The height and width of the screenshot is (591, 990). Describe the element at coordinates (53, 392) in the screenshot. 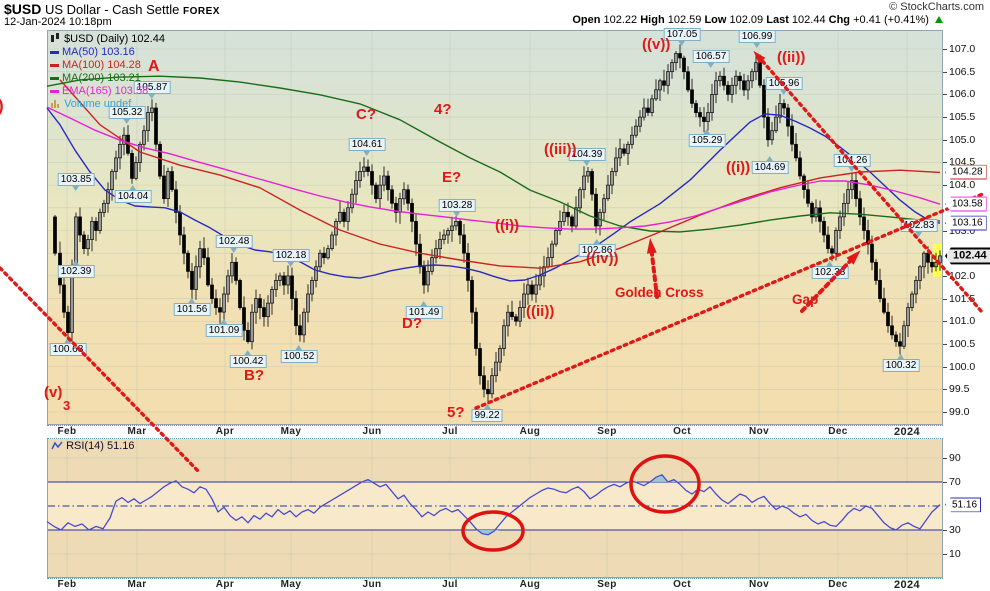

I see `annotation-text: (v)` at that location.